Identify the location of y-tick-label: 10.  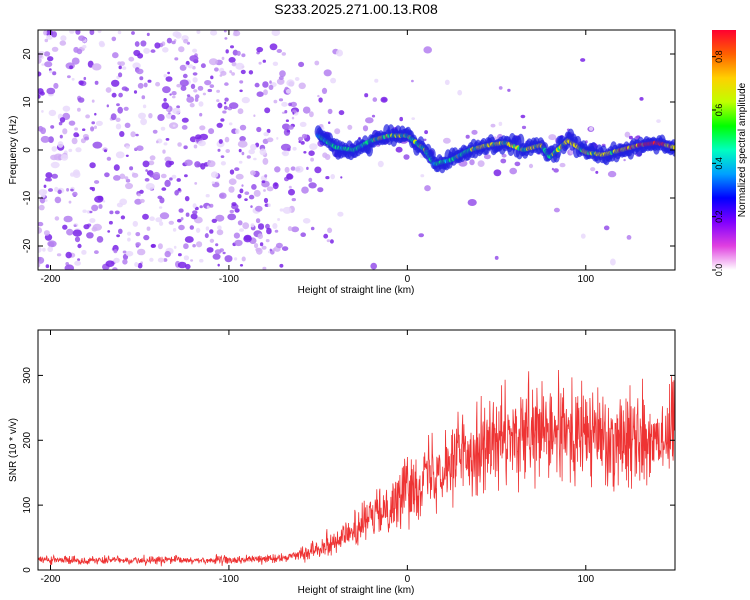
(27, 102).